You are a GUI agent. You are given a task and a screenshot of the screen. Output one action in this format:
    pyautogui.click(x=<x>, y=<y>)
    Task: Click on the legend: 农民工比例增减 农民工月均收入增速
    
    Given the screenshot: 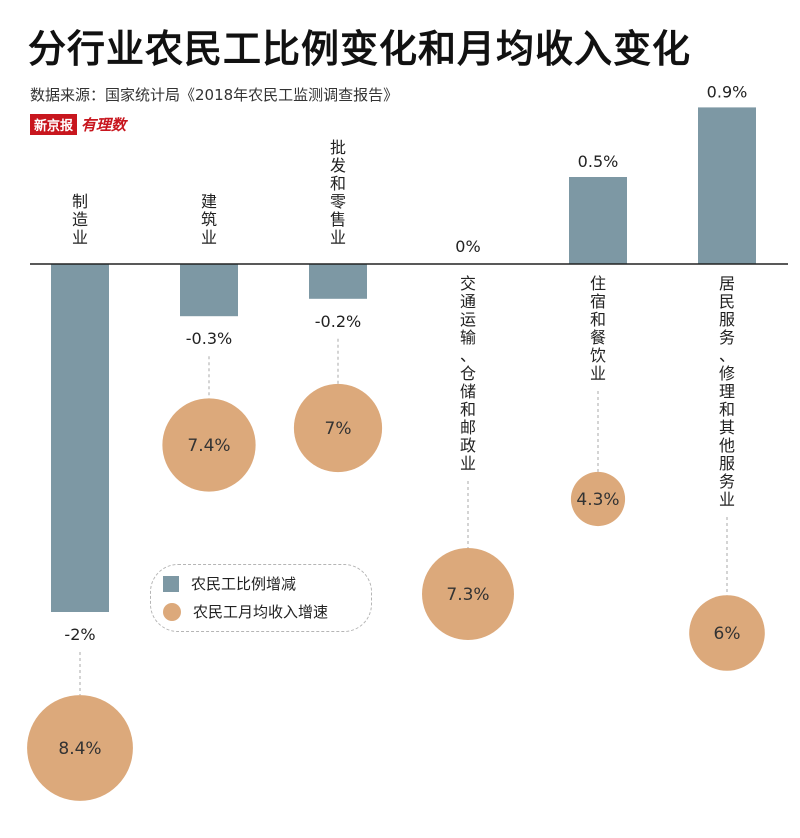 What is the action you would take?
    pyautogui.click(x=261, y=598)
    